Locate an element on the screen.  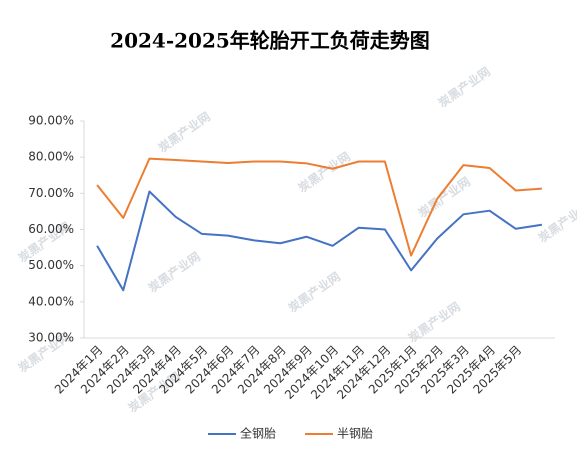
y-tick-label: 50.00% is located at coordinates (51, 265).